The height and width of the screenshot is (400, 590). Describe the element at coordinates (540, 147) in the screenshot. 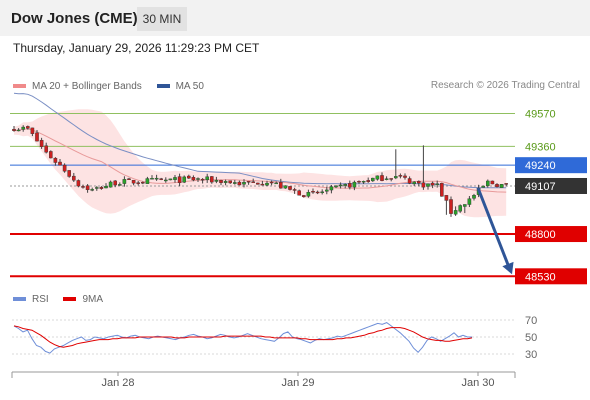

I see `level-label-1: 49360` at that location.